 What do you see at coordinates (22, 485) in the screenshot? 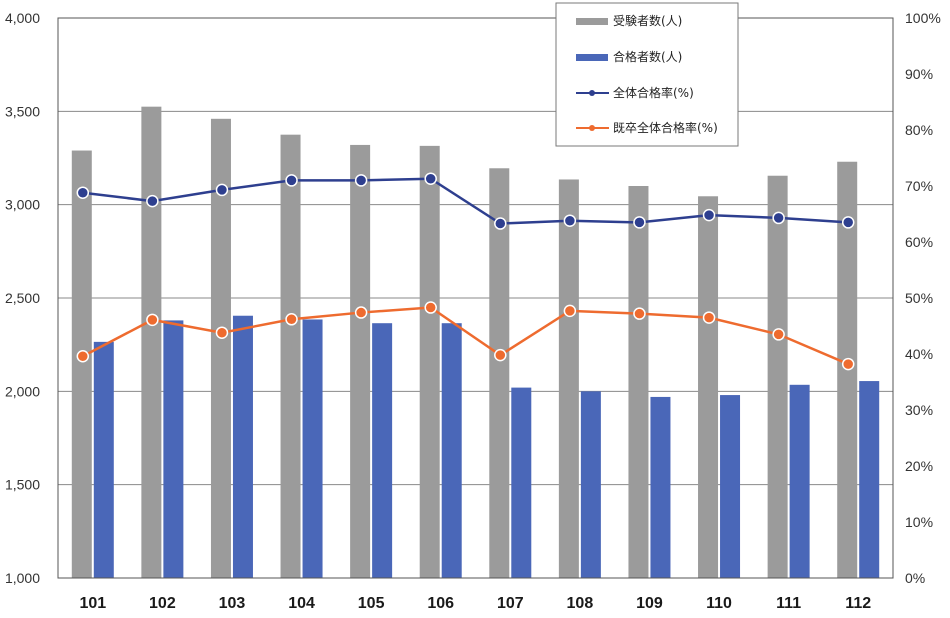
I see `y-left-tick-label: 1,500` at bounding box center [22, 485].